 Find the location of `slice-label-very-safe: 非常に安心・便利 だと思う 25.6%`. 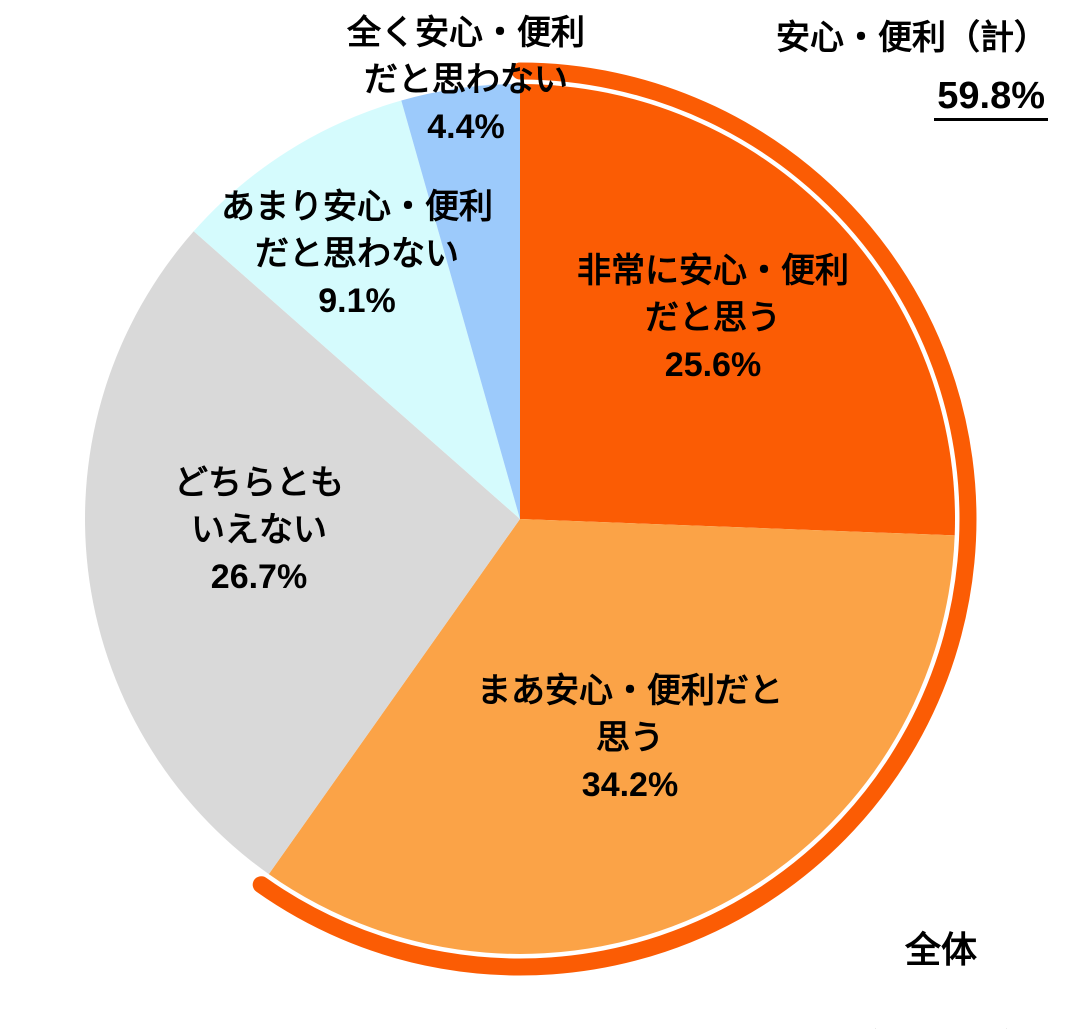

slice-label-very-safe: 非常に安心・便利 だと思う 25.6% is located at coordinates (713, 318).